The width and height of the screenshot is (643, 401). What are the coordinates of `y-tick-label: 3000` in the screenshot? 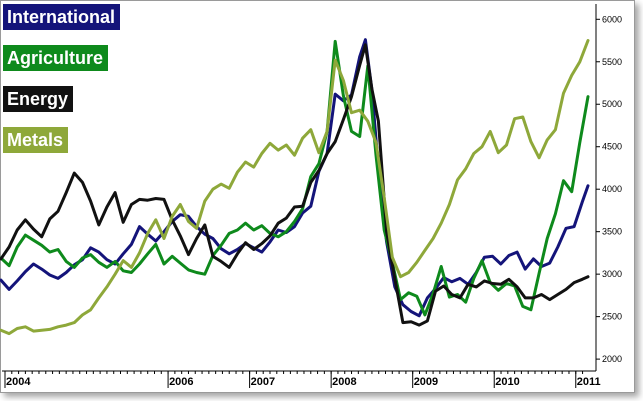 It's located at (612, 274).